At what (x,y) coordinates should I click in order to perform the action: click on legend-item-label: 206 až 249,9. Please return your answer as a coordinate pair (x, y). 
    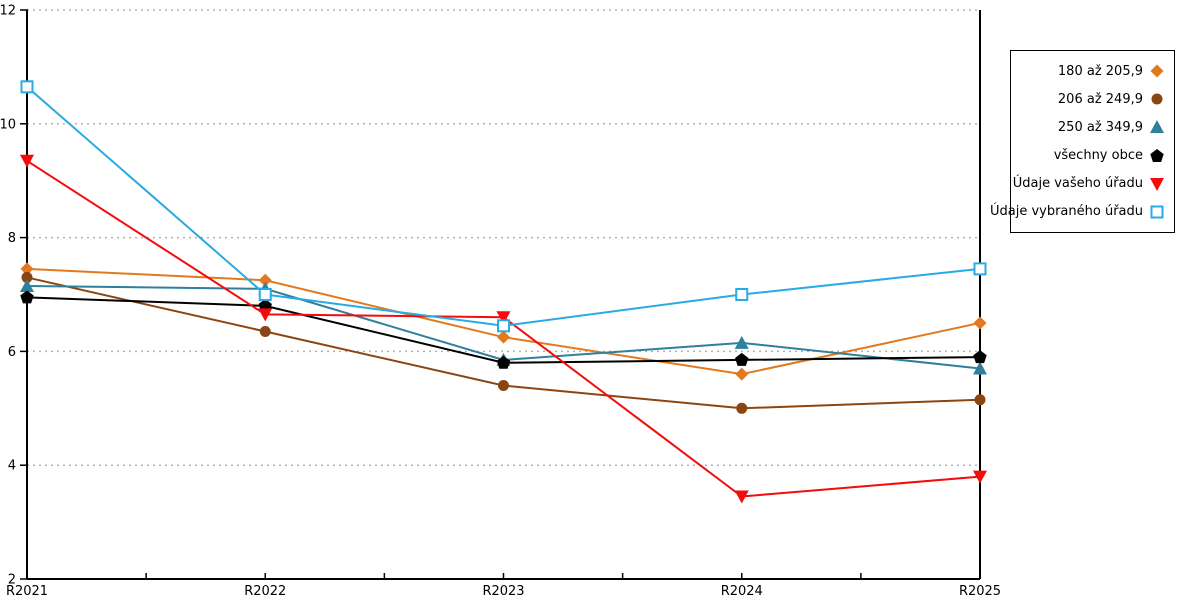
    Looking at the image, I should click on (1100, 99).